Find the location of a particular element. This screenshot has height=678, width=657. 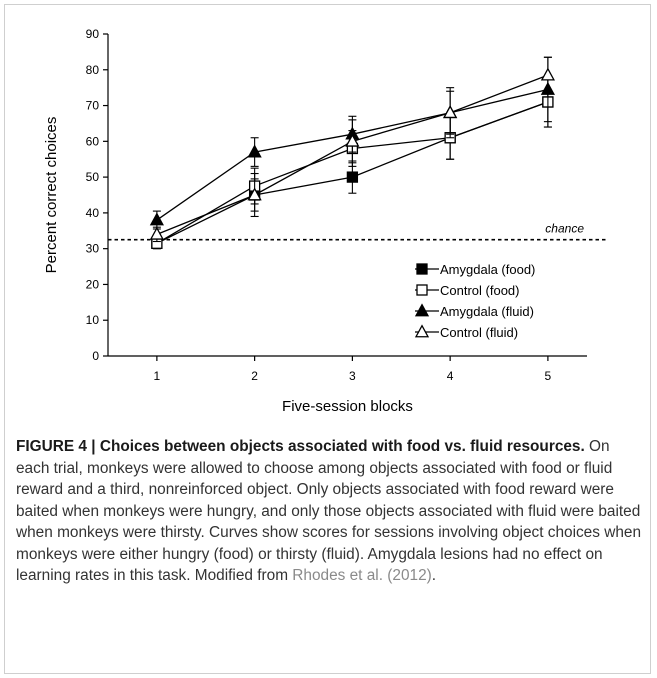

y-tick-label: 0 is located at coordinates (95, 356).